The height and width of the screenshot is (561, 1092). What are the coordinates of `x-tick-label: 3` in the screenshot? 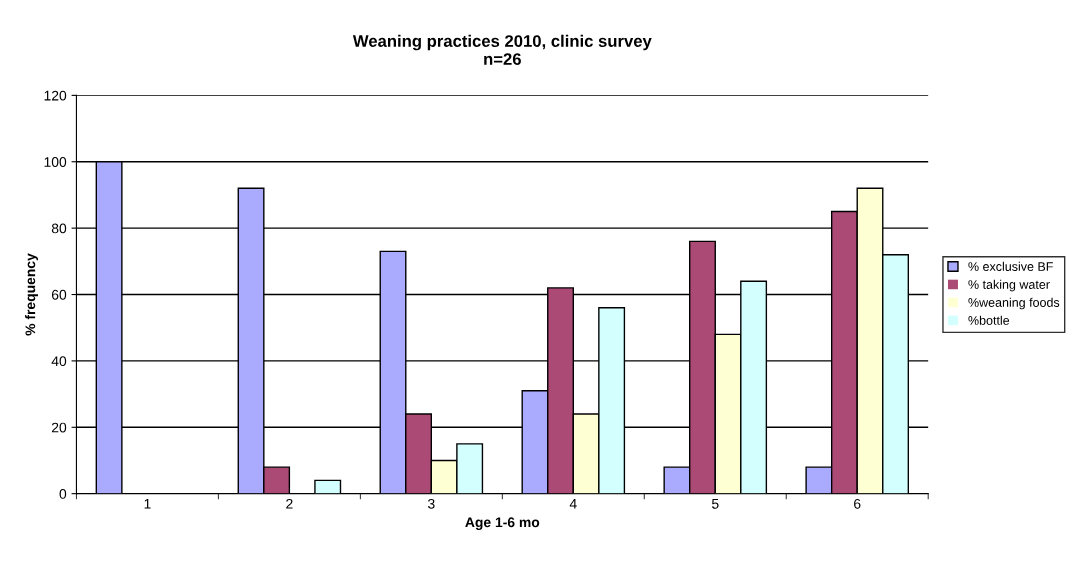 It's located at (431, 503).